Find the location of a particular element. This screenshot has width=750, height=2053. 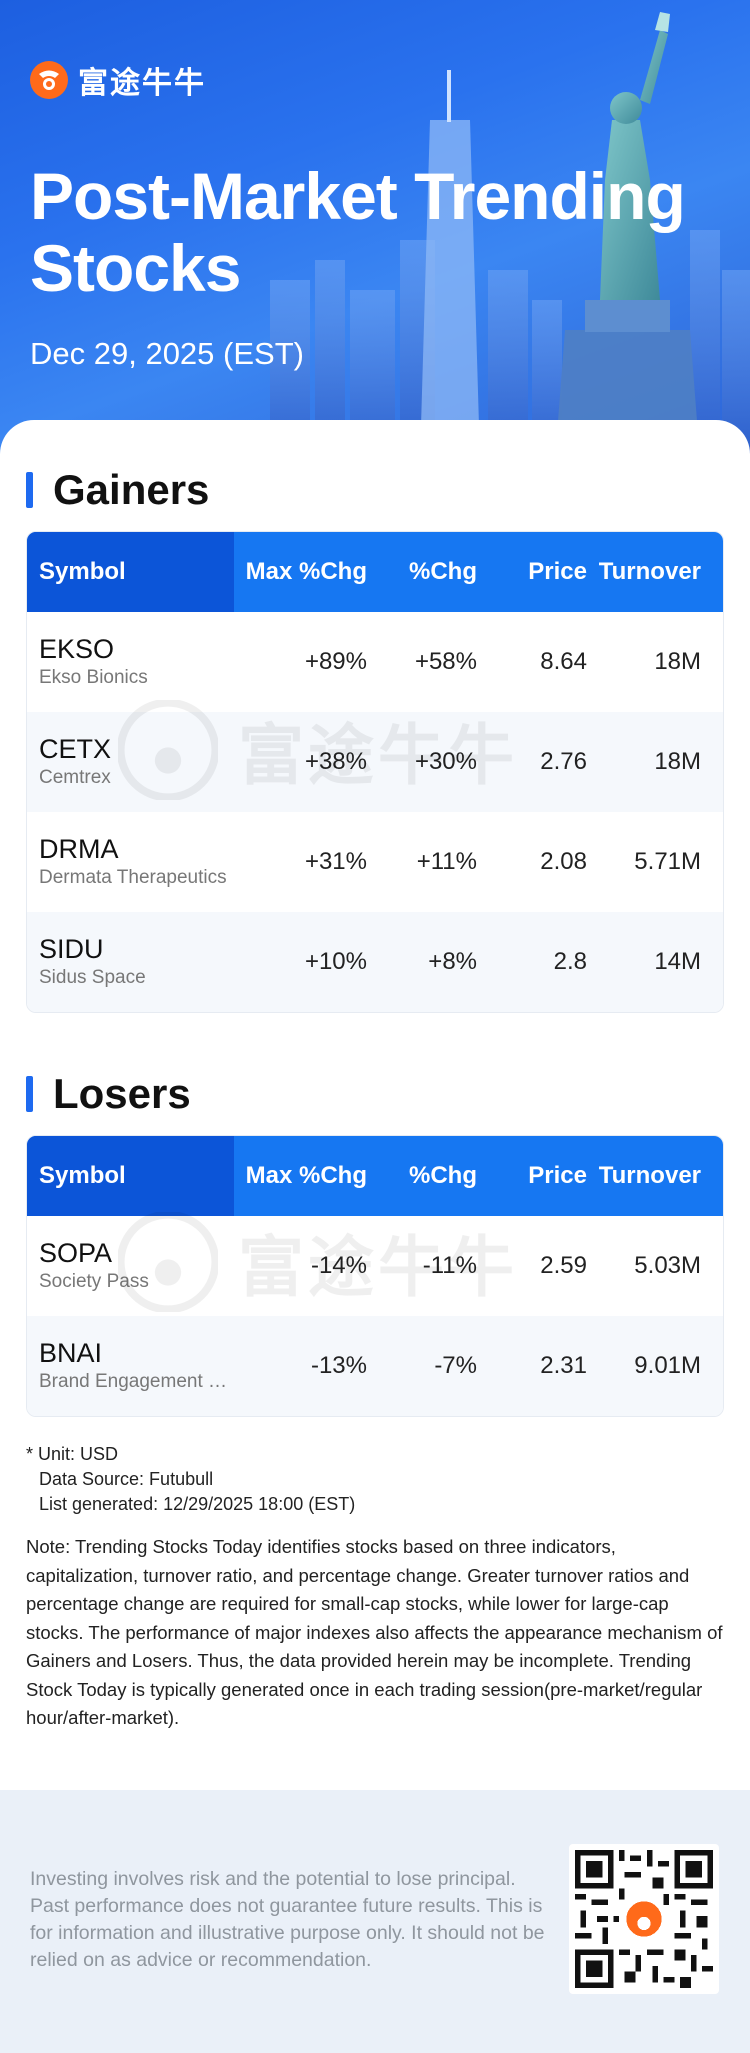

chg-value: -11% is located at coordinates (449, 1265).